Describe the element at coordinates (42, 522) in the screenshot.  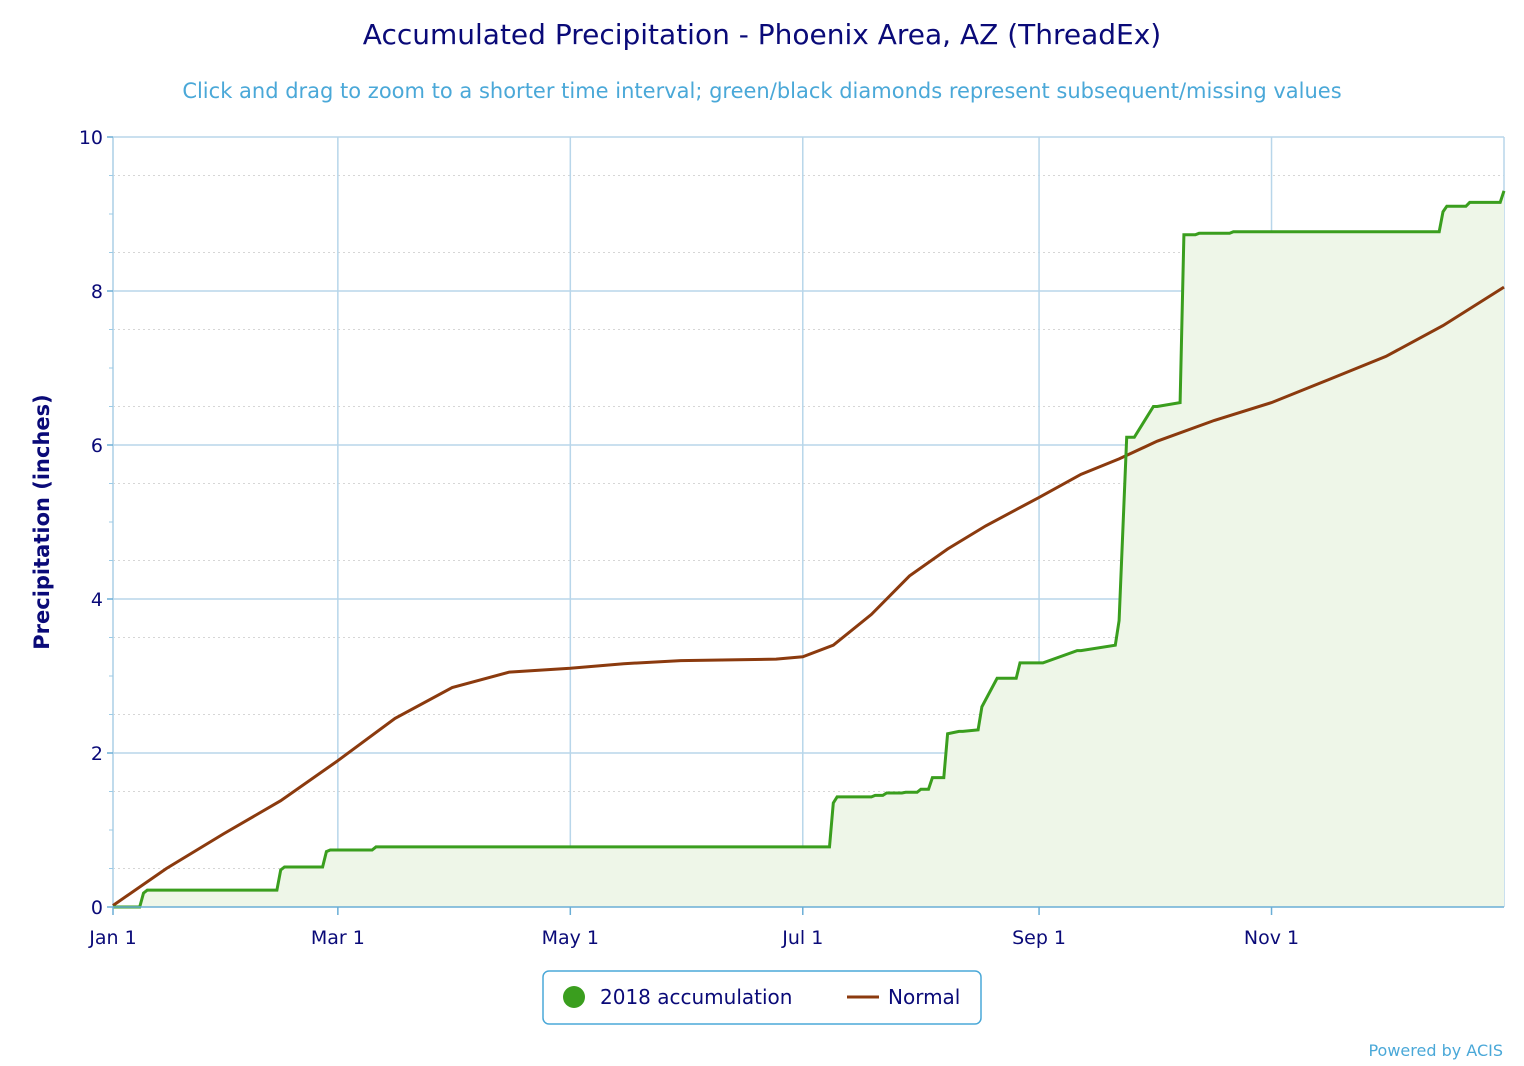
I see `y-axis-label: Precipitation (inches)` at that location.